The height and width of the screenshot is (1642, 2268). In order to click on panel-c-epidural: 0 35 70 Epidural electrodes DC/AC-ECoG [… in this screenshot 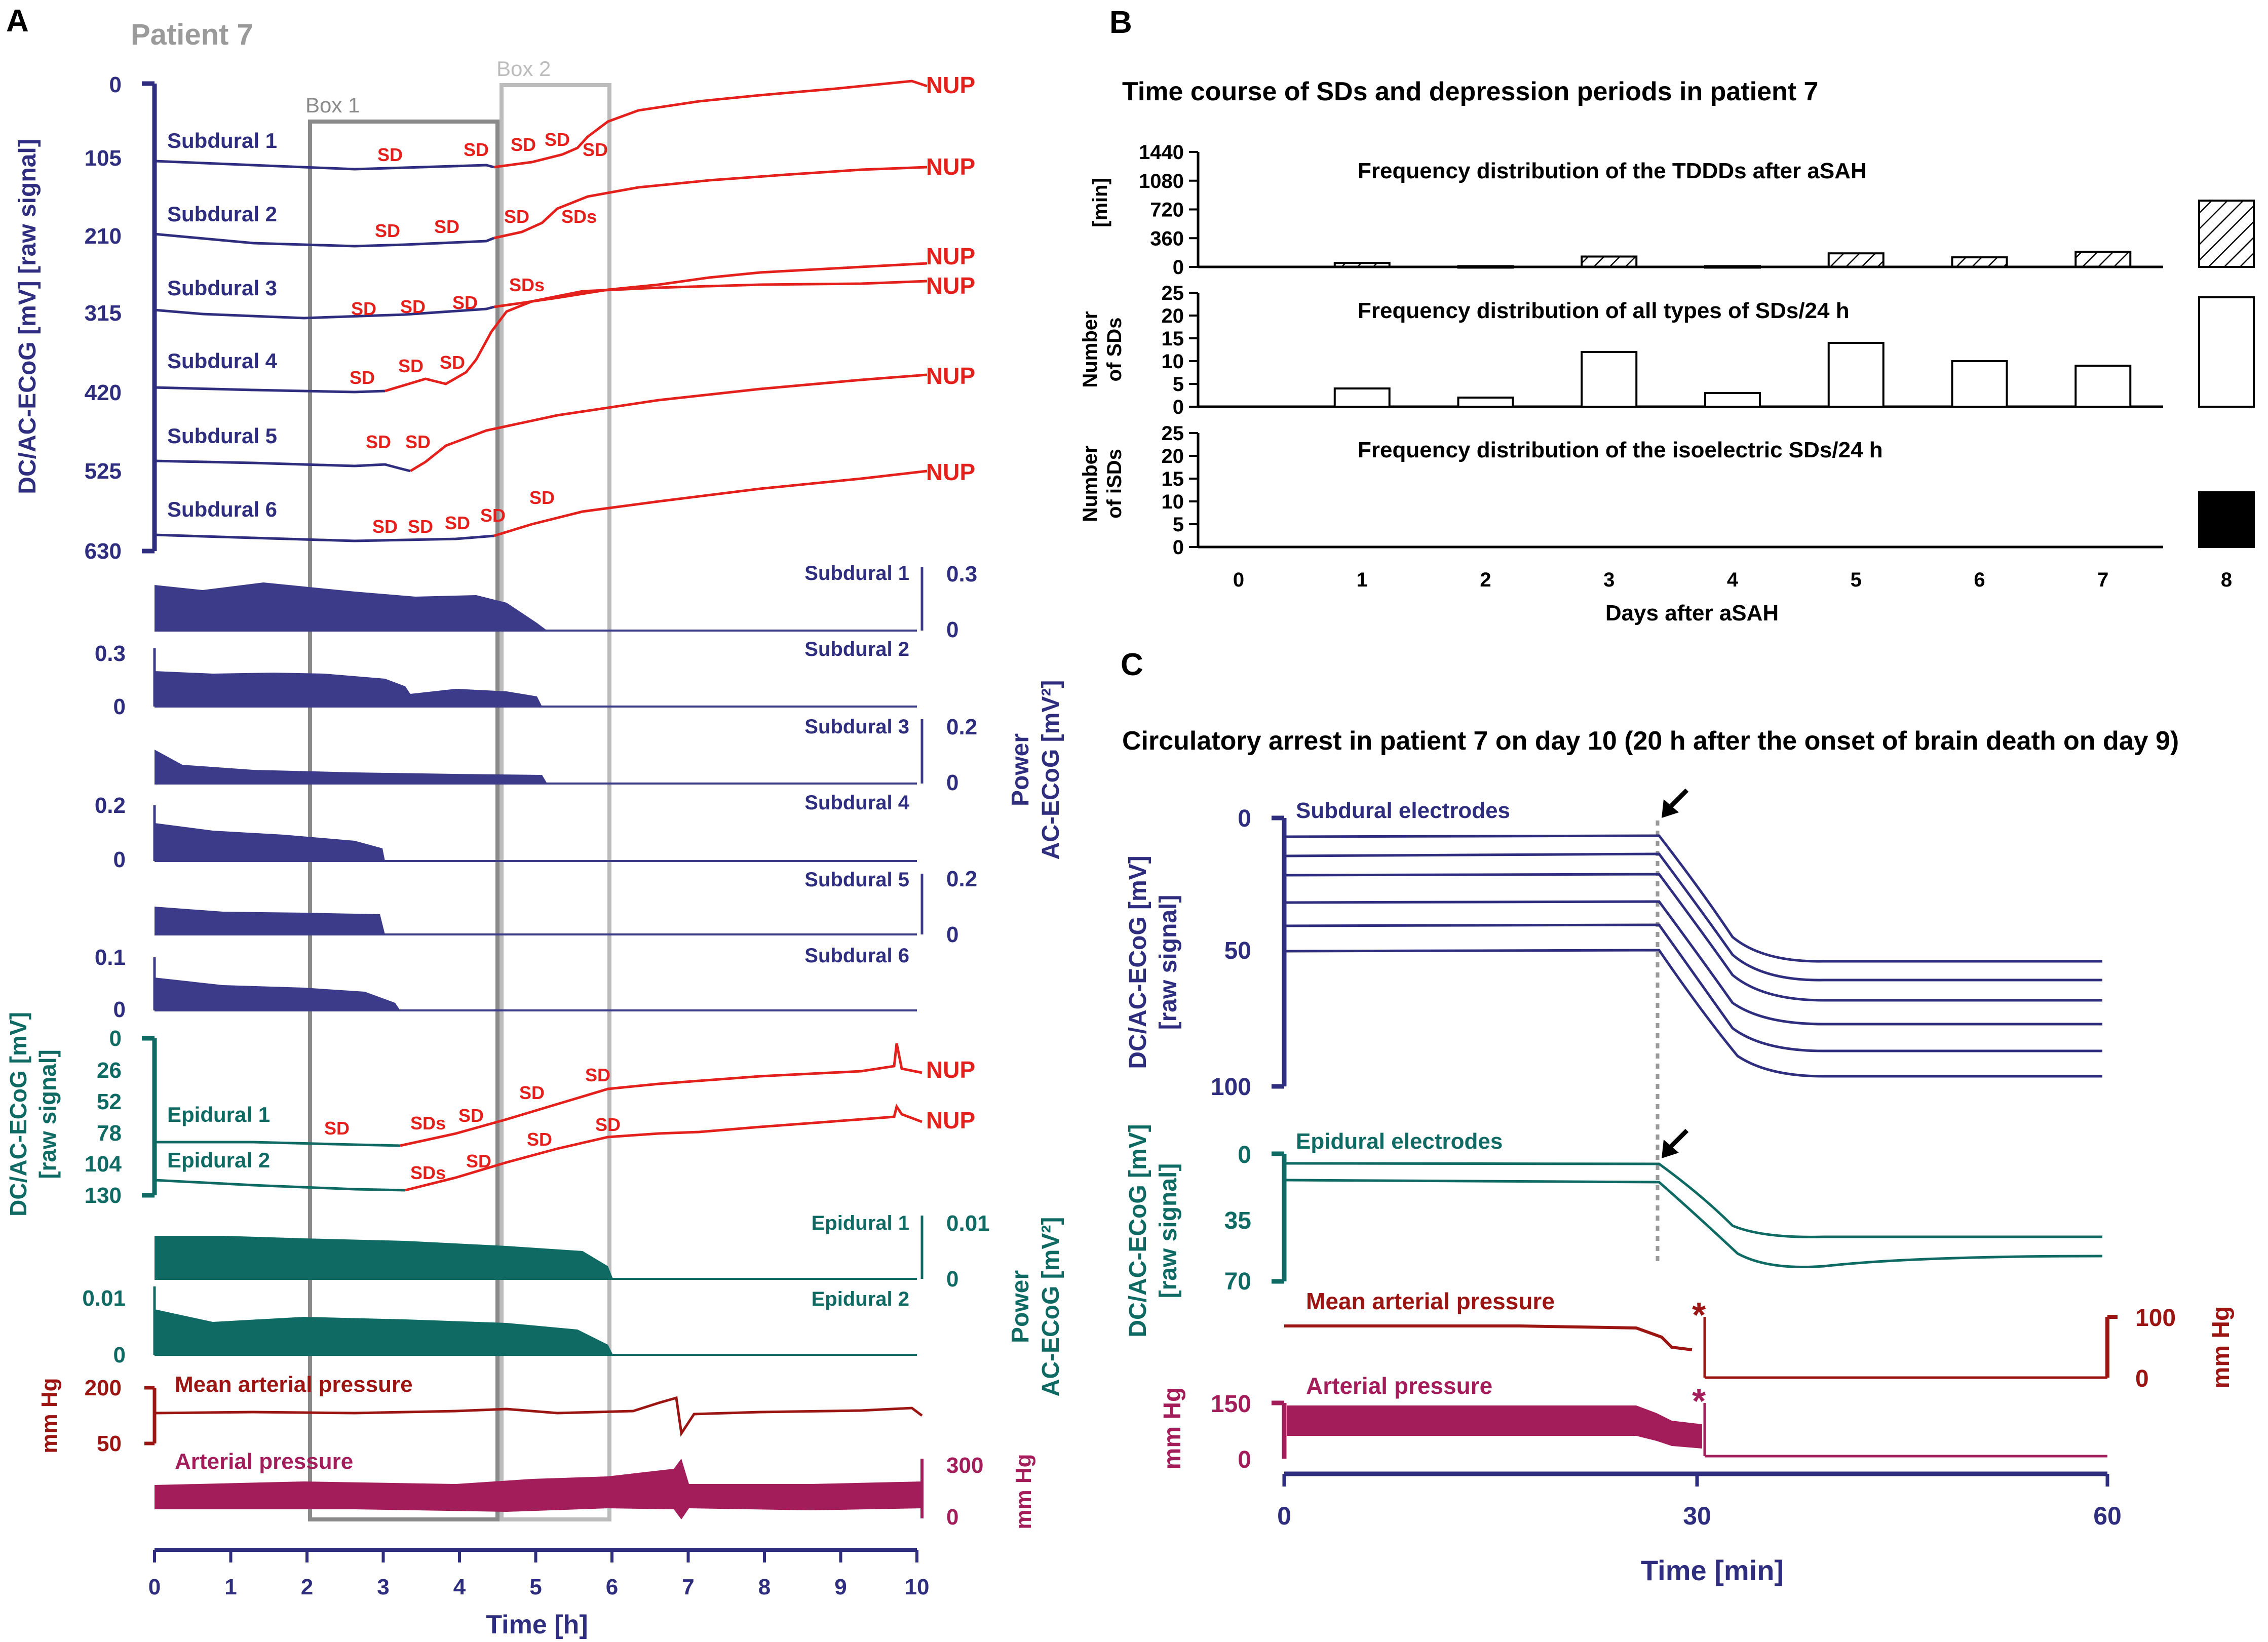, I will do `click(1614, 1231)`.